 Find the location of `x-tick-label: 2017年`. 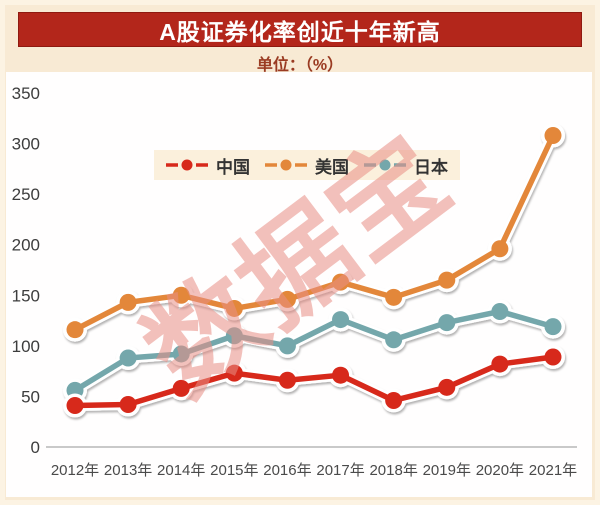

x-tick-label: 2017年 is located at coordinates (340, 470).